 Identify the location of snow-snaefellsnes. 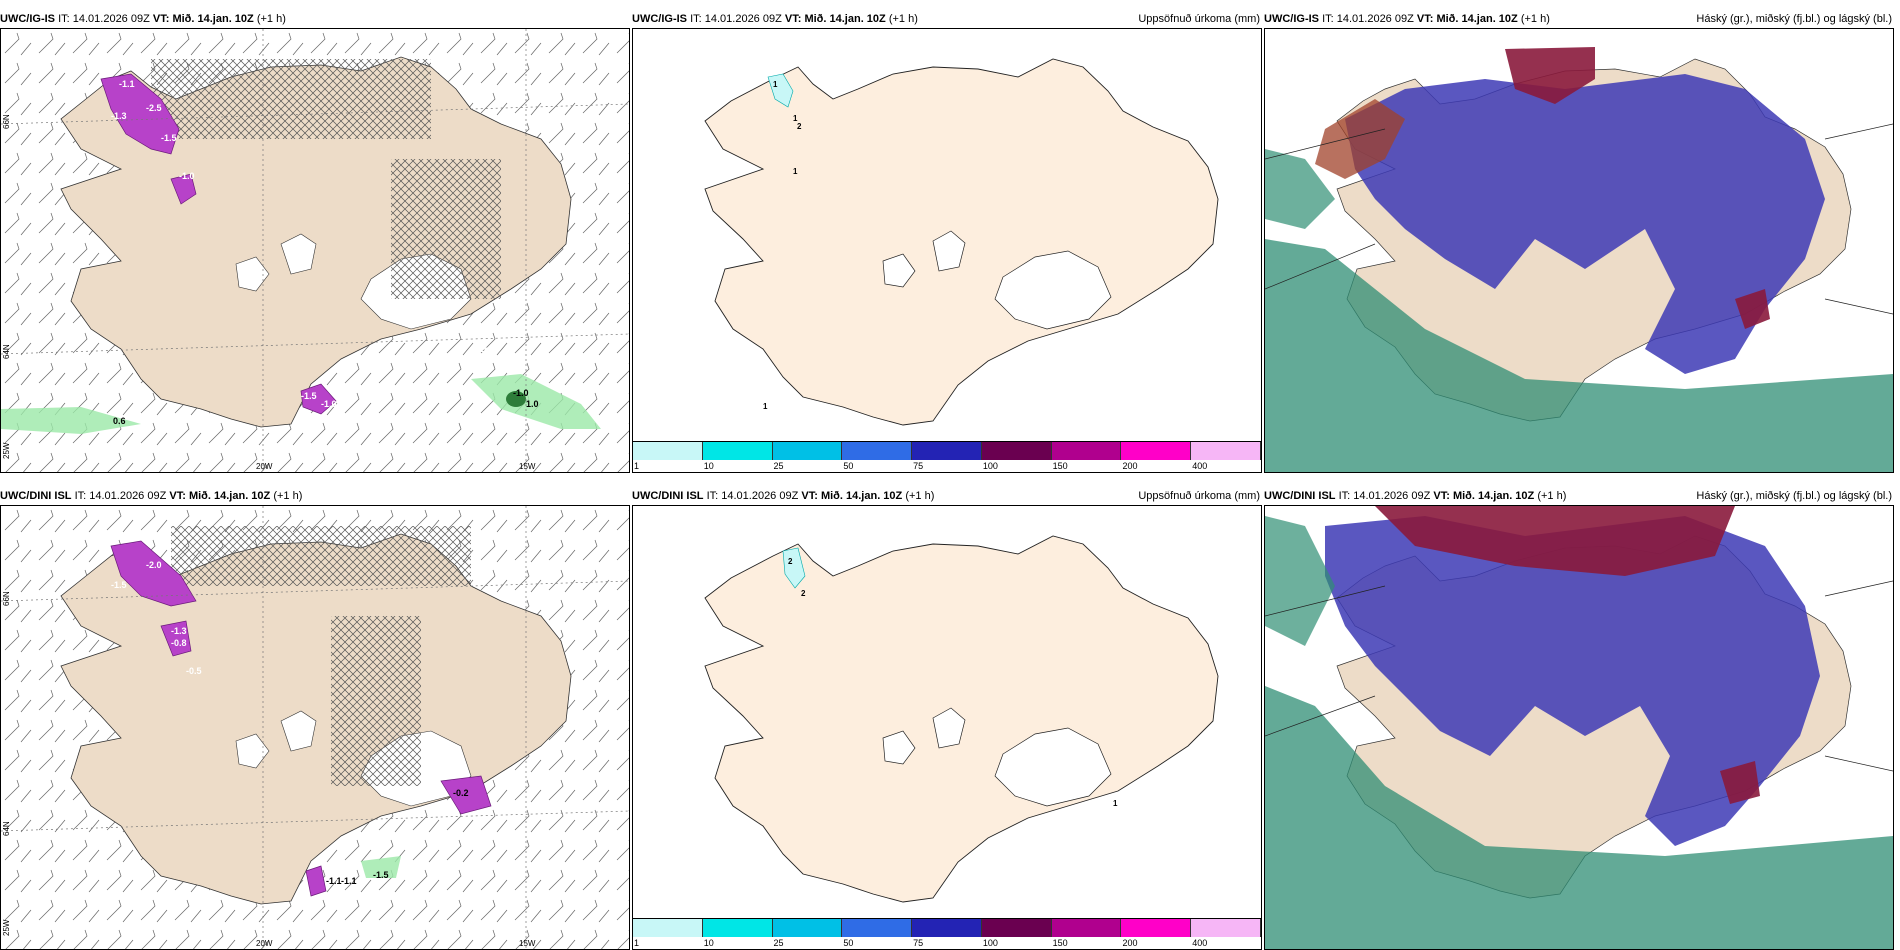
(183, 189).